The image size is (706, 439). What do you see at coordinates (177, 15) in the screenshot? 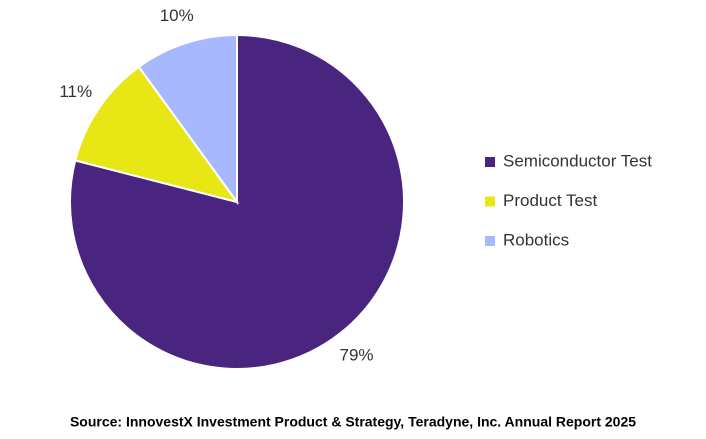
I see `data-label: 10%` at bounding box center [177, 15].